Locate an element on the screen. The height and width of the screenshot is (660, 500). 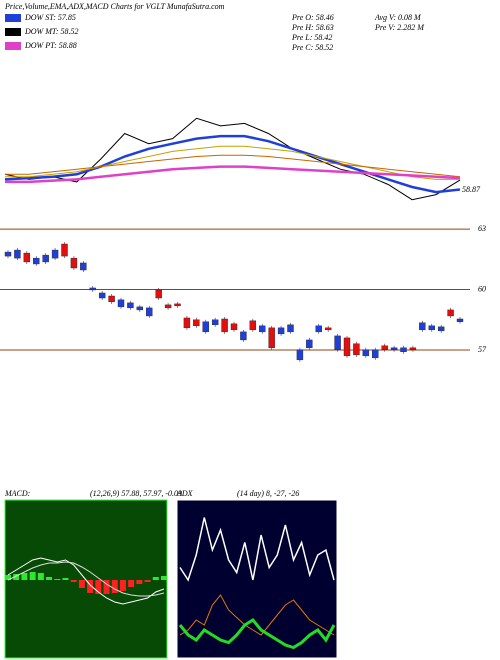
stat-text: Pre O: 58.46 is located at coordinates (312, 17).